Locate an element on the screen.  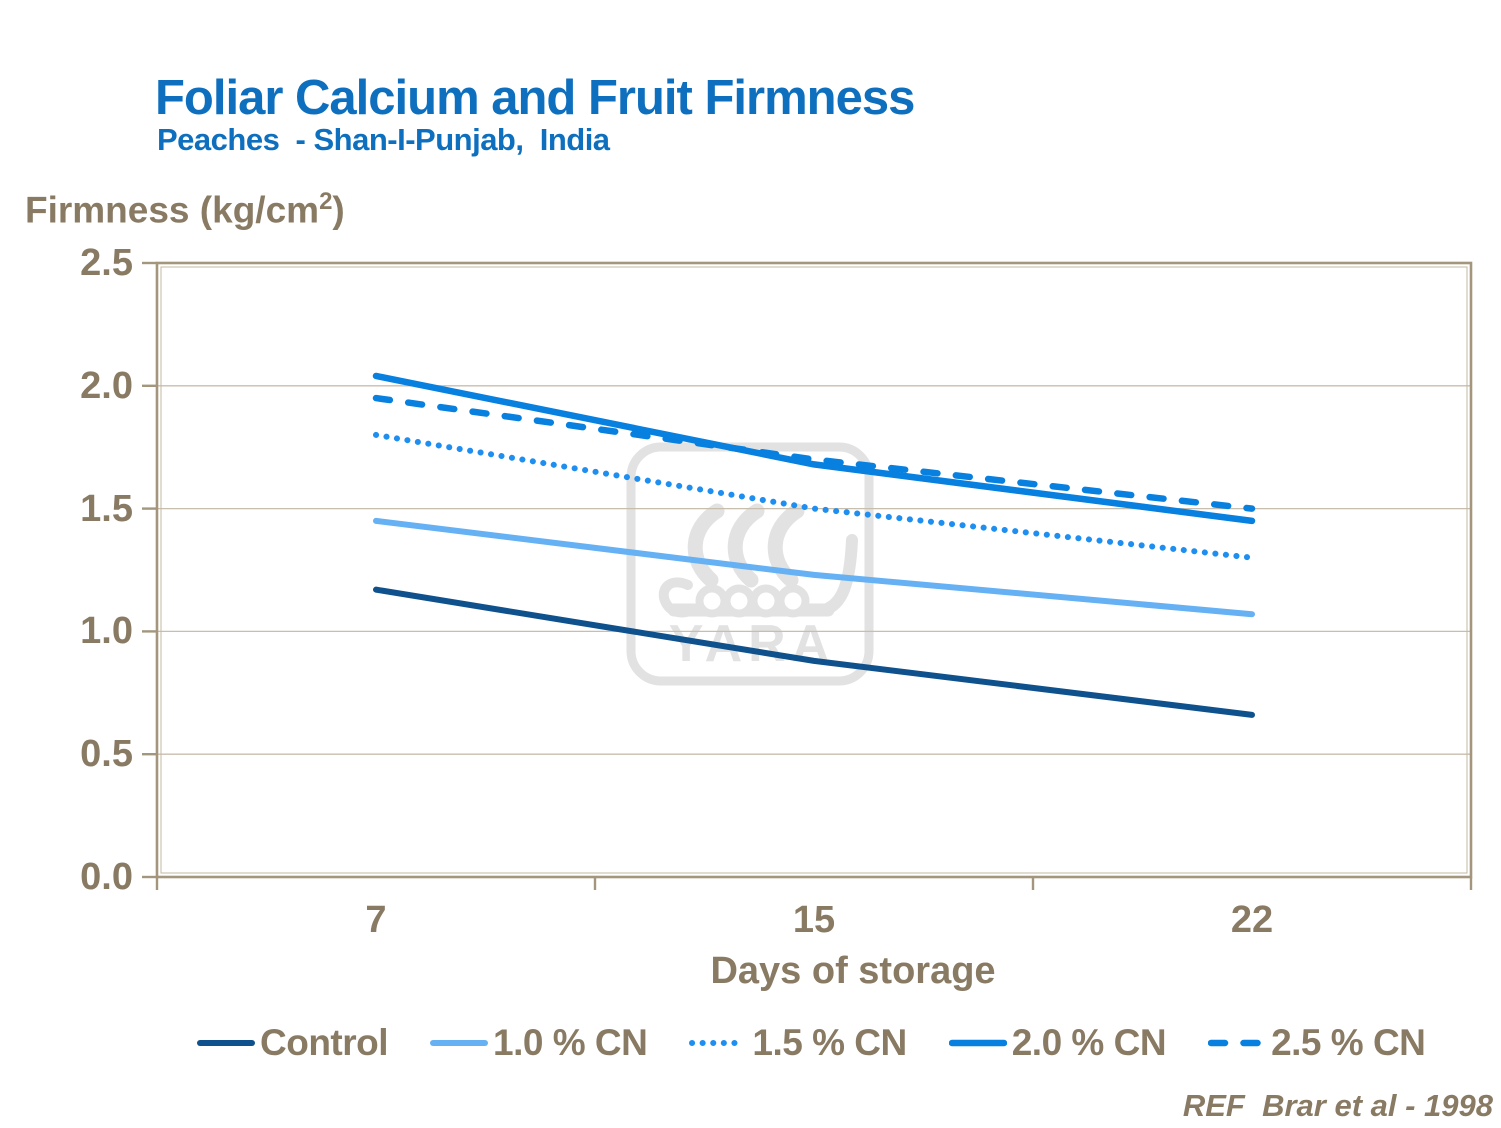
legend-label-control: Control is located at coordinates (324, 1042).